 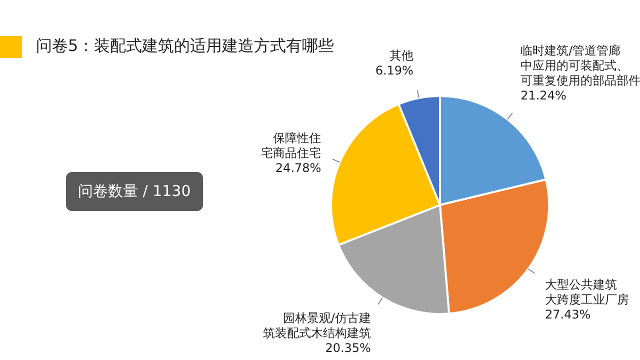 What do you see at coordinates (567, 315) in the screenshot?
I see `data-label: 27.43%` at bounding box center [567, 315].